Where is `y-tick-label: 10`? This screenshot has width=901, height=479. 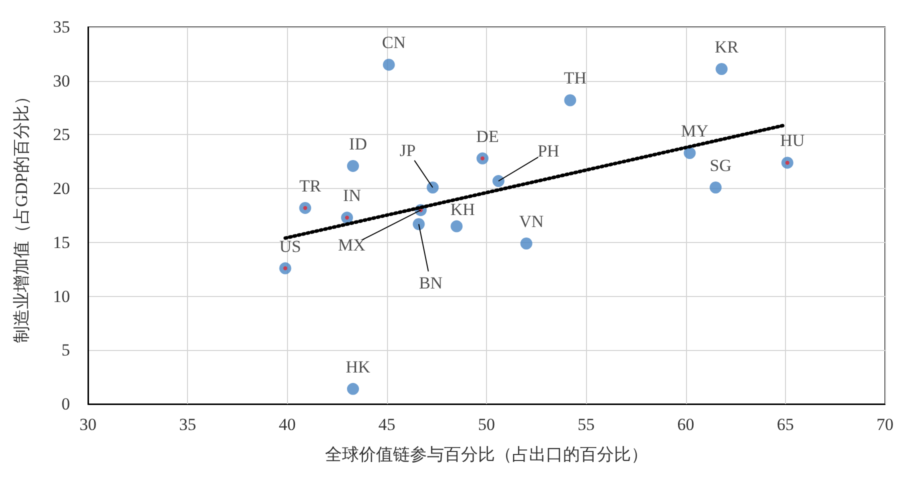 y-tick-label: 10 is located at coordinates (61, 296).